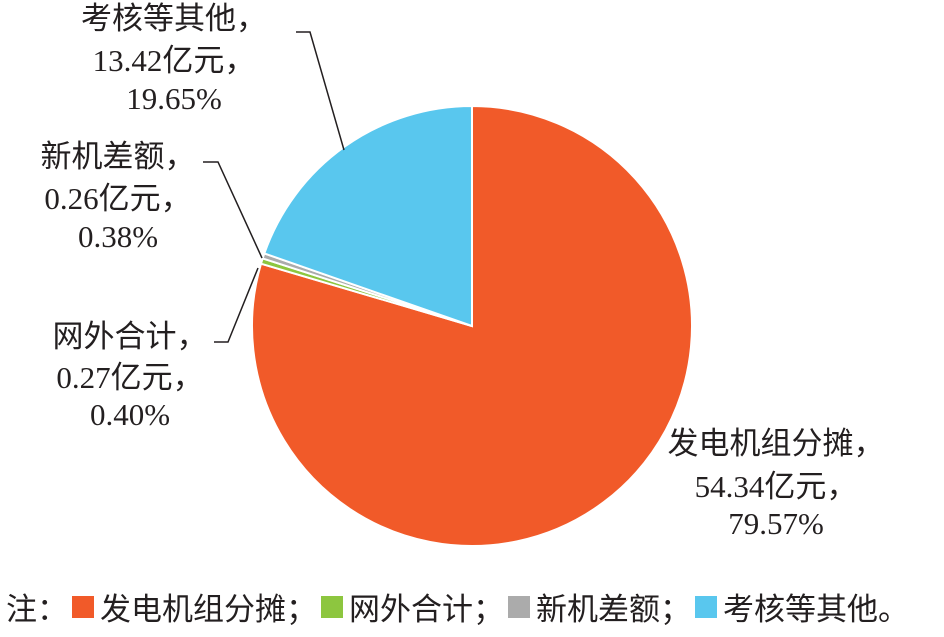  I want to click on slice-value-label: 19.65%, so click(174, 98).